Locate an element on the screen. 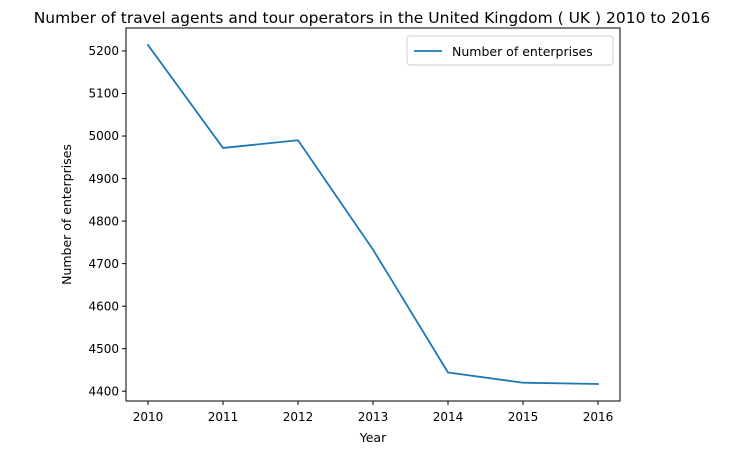  y-tick-label: 4800 is located at coordinates (103, 221).